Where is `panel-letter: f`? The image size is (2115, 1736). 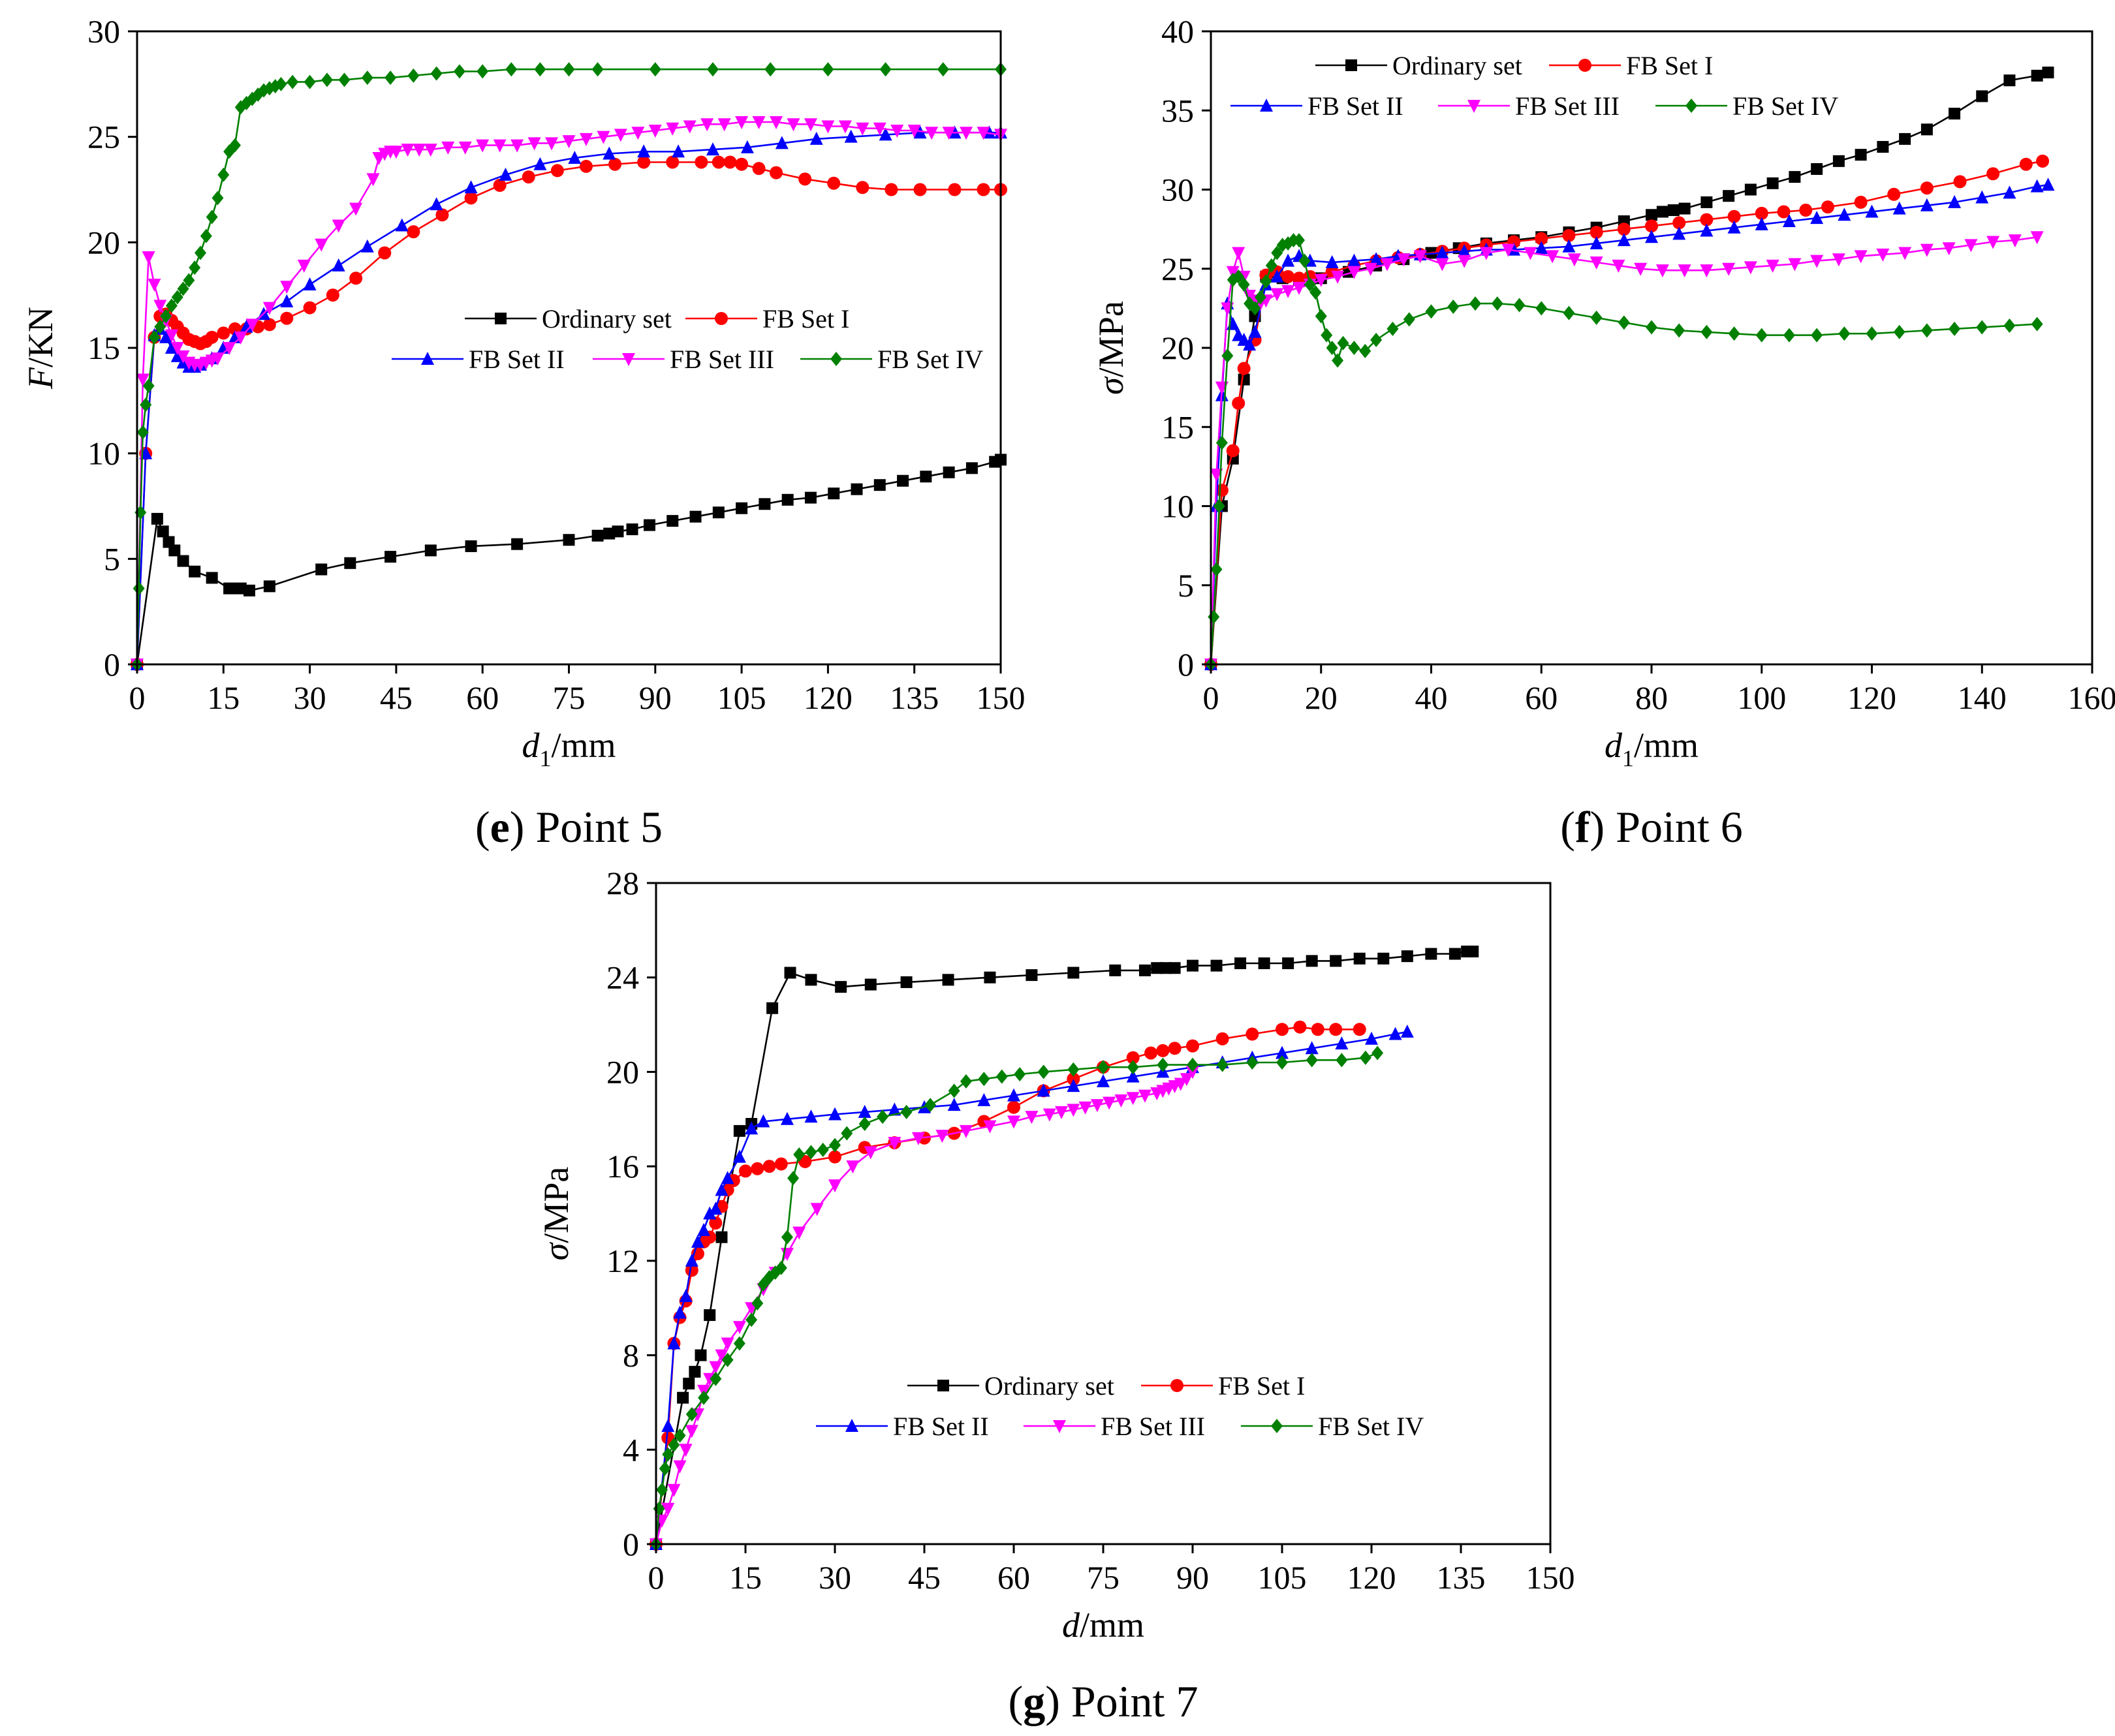
panel-letter: f is located at coordinates (1583, 827).